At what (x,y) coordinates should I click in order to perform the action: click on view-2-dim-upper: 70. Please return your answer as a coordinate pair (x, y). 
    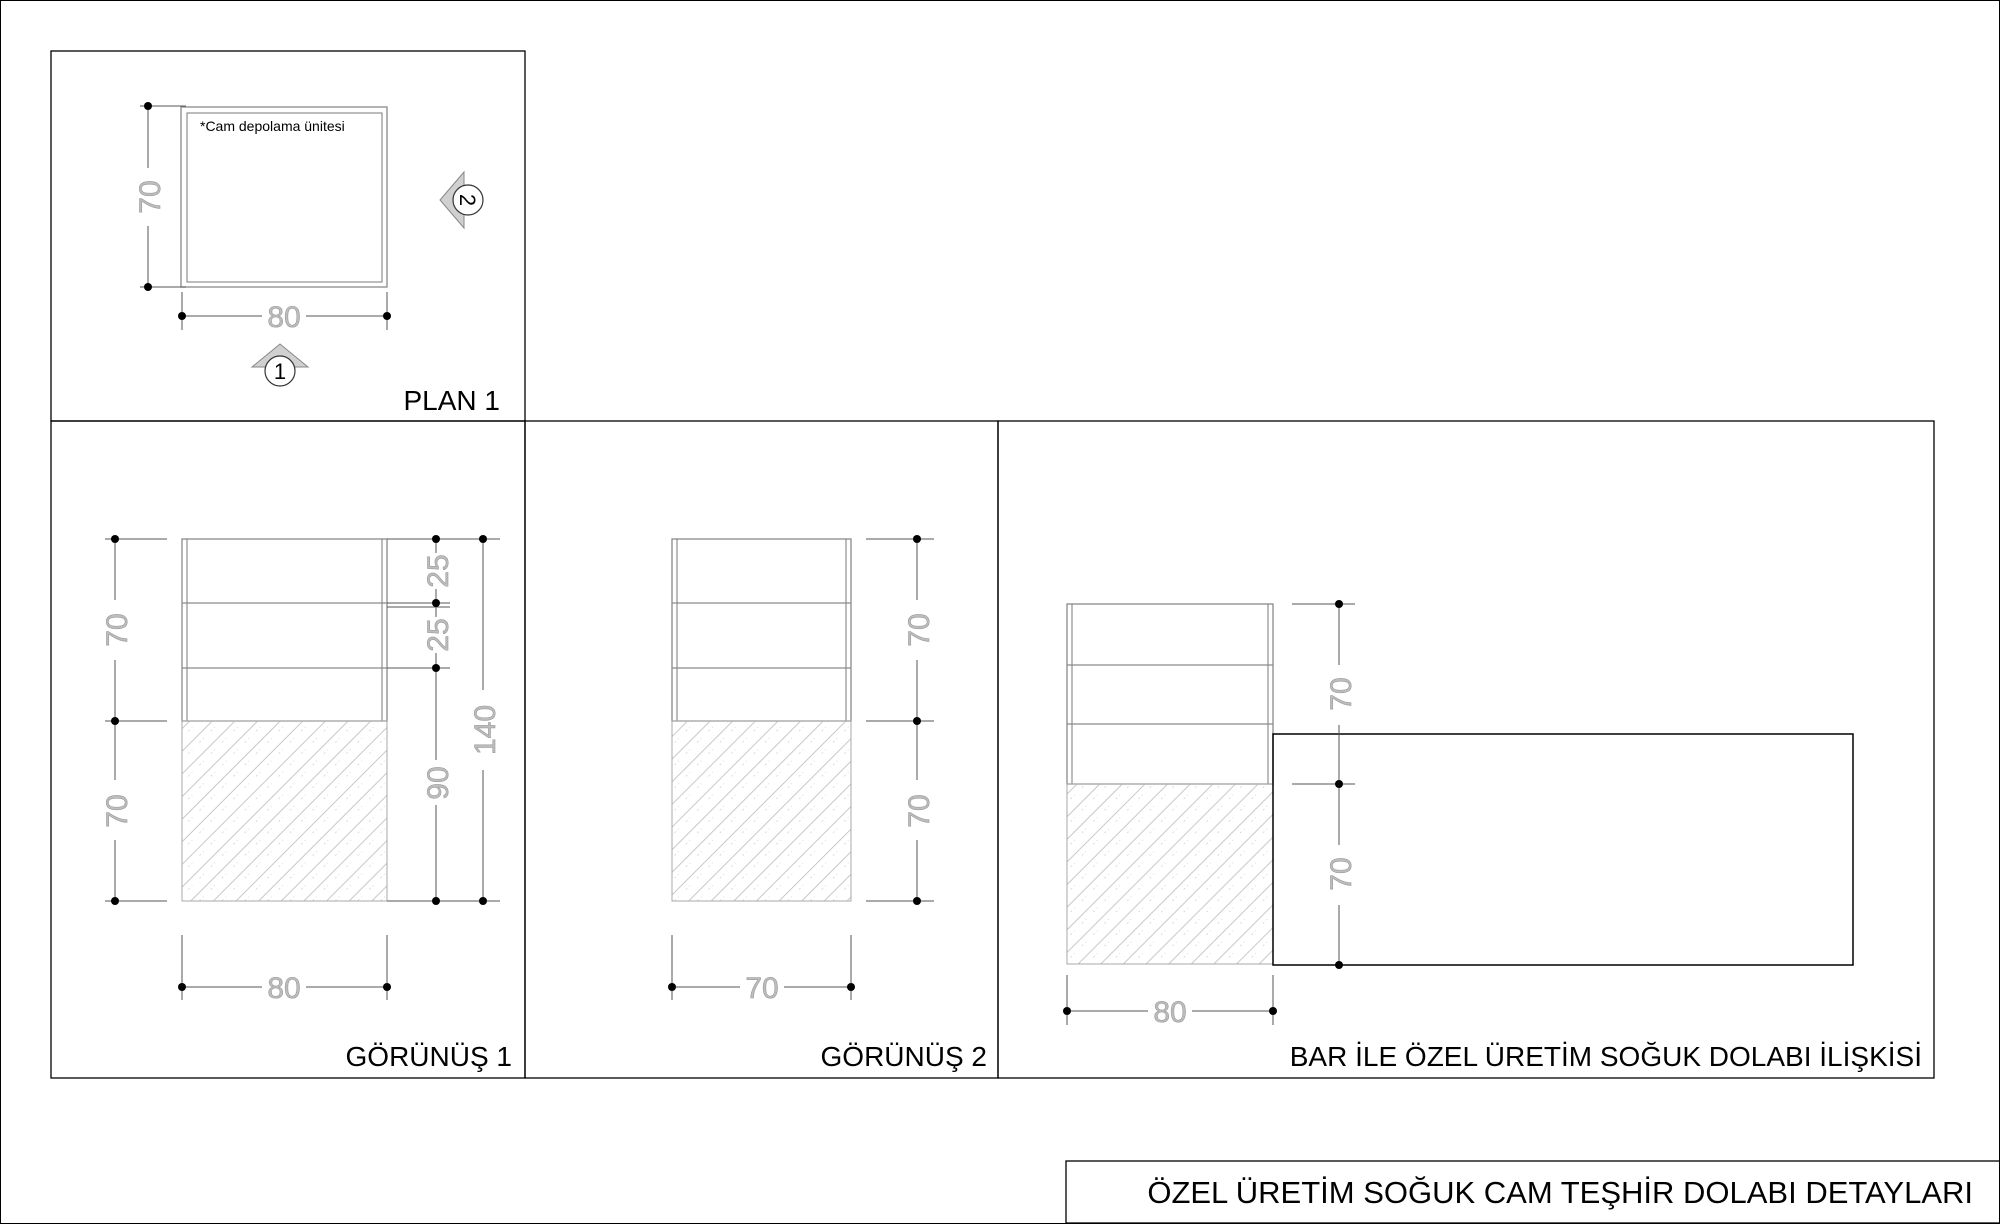
    Looking at the image, I should click on (919, 629).